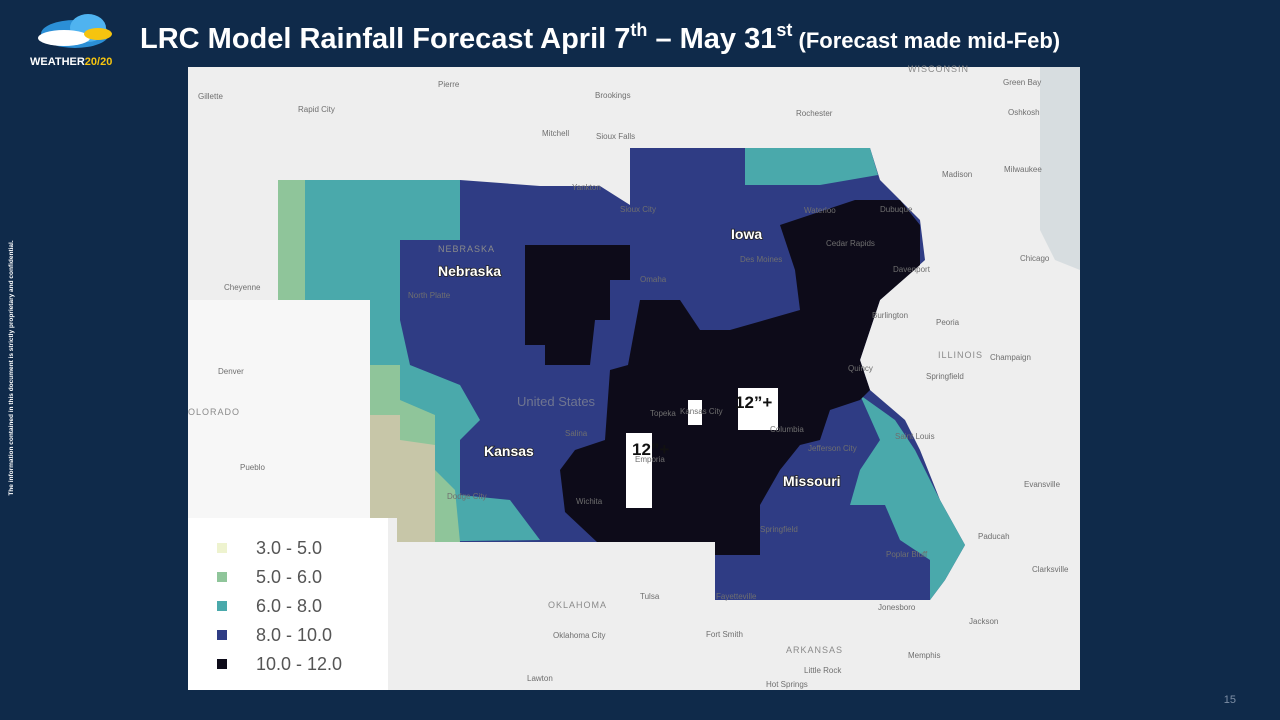 This screenshot has height=720, width=1280. What do you see at coordinates (912, 269) in the screenshot?
I see `place-label: Davenport` at bounding box center [912, 269].